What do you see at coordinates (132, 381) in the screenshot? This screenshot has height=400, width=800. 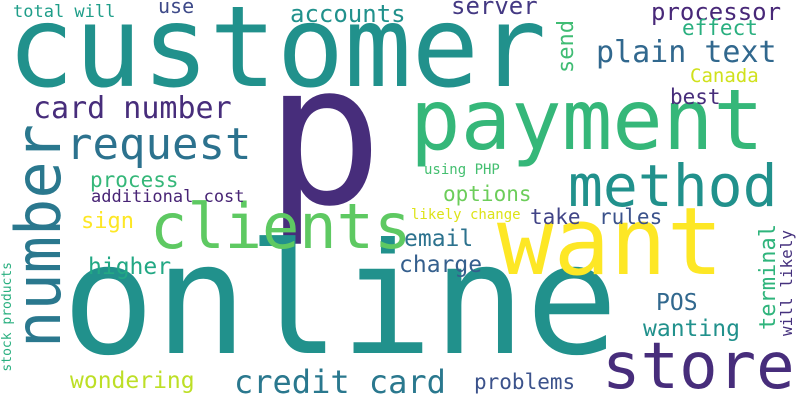 I see `word-wondering: wondering` at bounding box center [132, 381].